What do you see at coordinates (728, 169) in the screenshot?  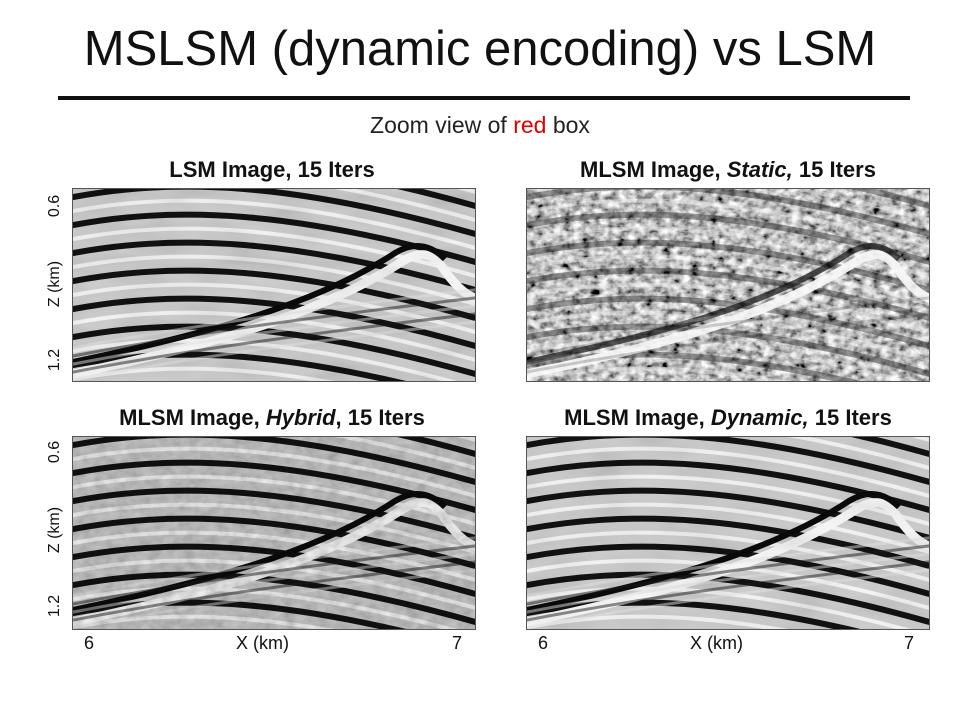 I see `panel-title-static: MLSM Image, Static, 15 Iters` at bounding box center [728, 169].